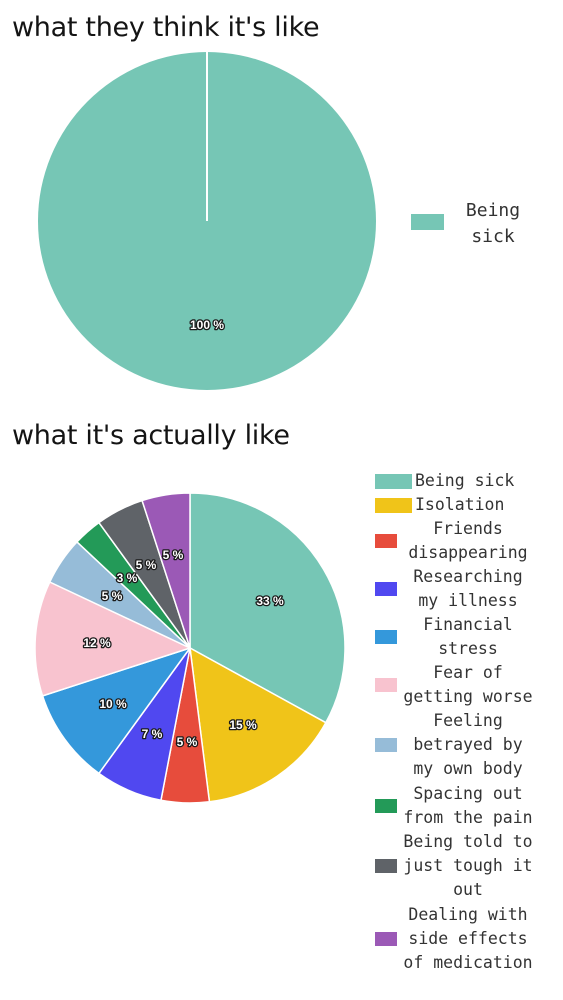 The image size is (563, 1000). I want to click on pie-slice-researching-my-illness, so click(144, 724).